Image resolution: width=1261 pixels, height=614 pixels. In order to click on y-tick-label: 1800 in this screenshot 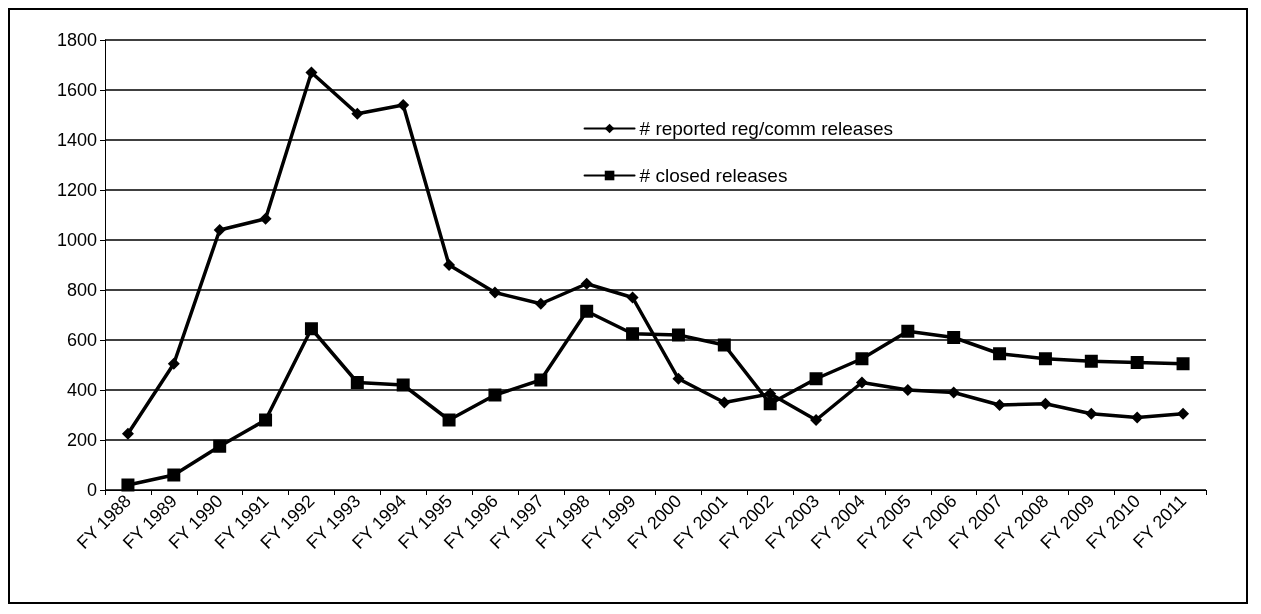, I will do `click(76, 40)`.